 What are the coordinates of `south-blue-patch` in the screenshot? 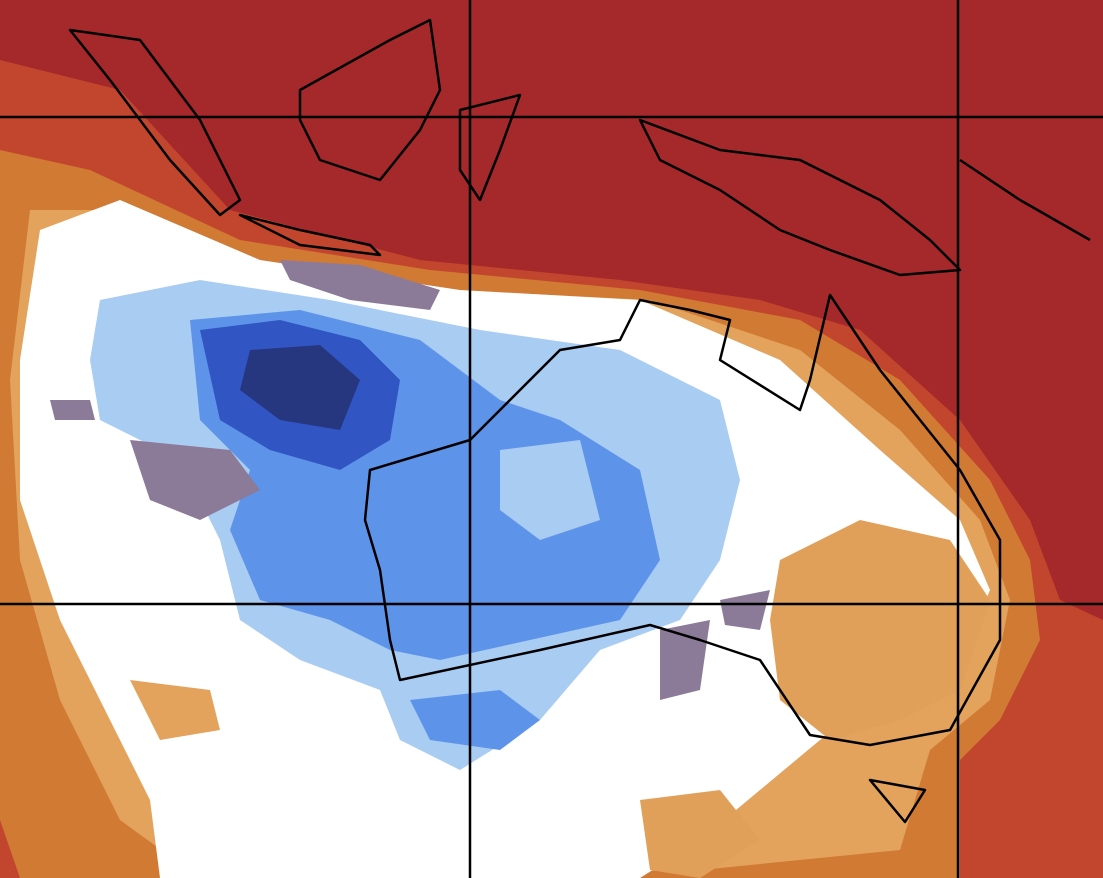 It's located at (475, 720).